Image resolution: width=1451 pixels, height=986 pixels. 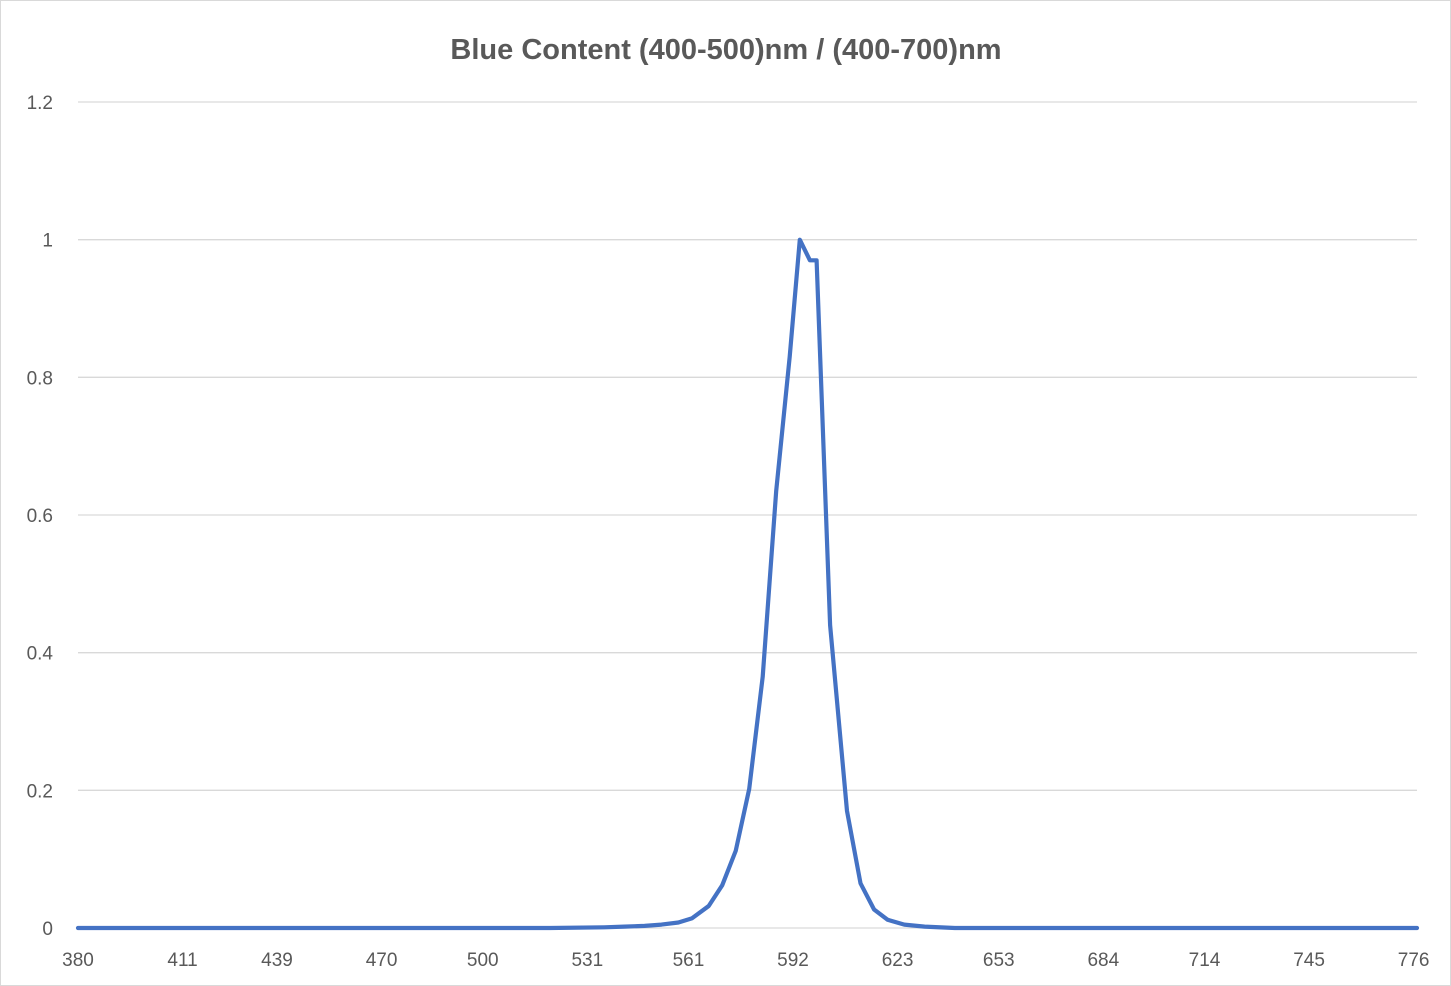 I want to click on x-tick-label: 561, so click(x=689, y=960).